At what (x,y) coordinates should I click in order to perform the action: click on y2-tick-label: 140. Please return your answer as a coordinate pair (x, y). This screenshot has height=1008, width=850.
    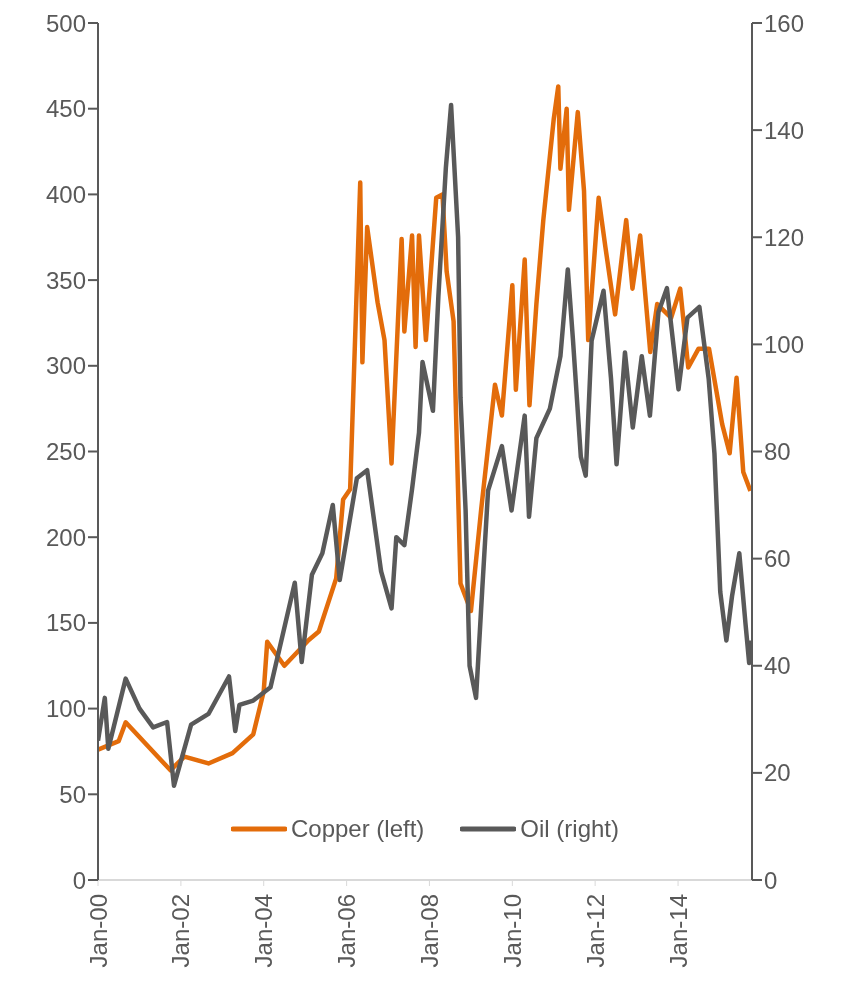
    Looking at the image, I should click on (784, 130).